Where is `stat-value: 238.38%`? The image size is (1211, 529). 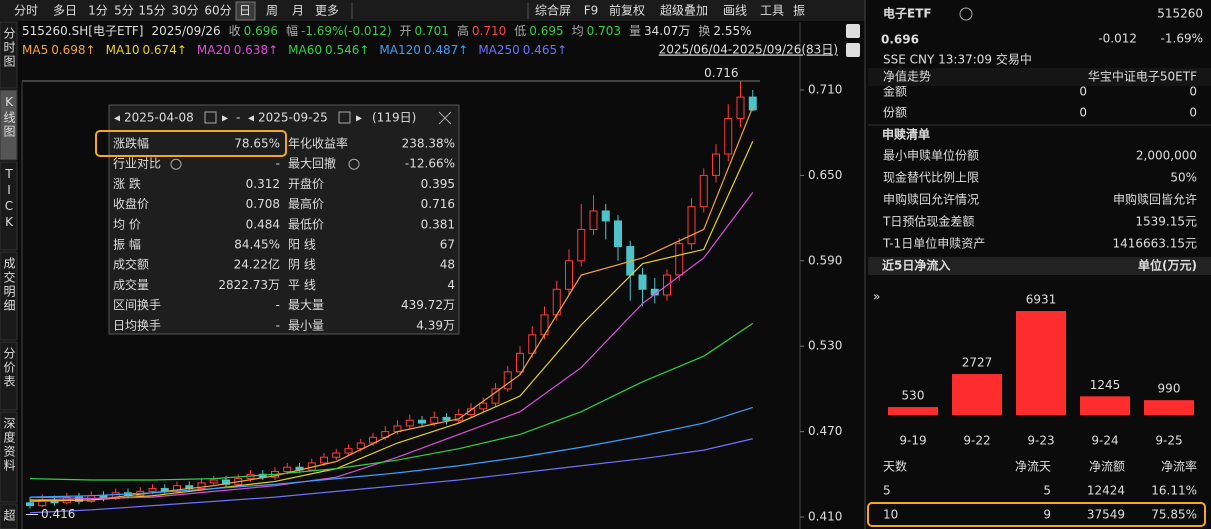
stat-value: 238.38% is located at coordinates (428, 144).